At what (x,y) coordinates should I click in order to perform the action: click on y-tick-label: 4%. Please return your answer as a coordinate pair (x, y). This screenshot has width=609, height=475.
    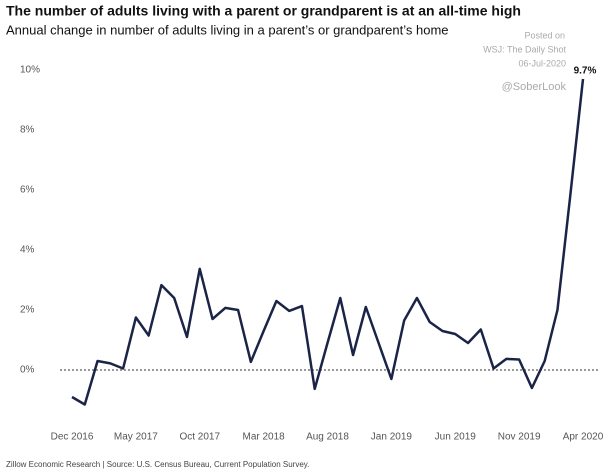
    Looking at the image, I should click on (27, 250).